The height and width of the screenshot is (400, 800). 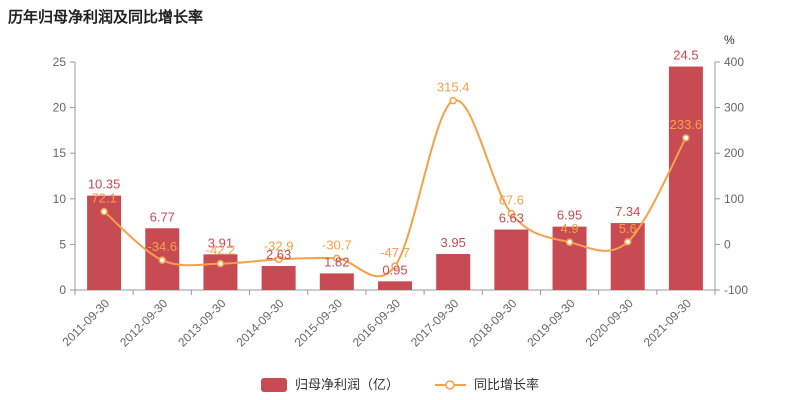 I want to click on chart-legend: 归母净利润（亿） 同比增长率, so click(x=400, y=385).